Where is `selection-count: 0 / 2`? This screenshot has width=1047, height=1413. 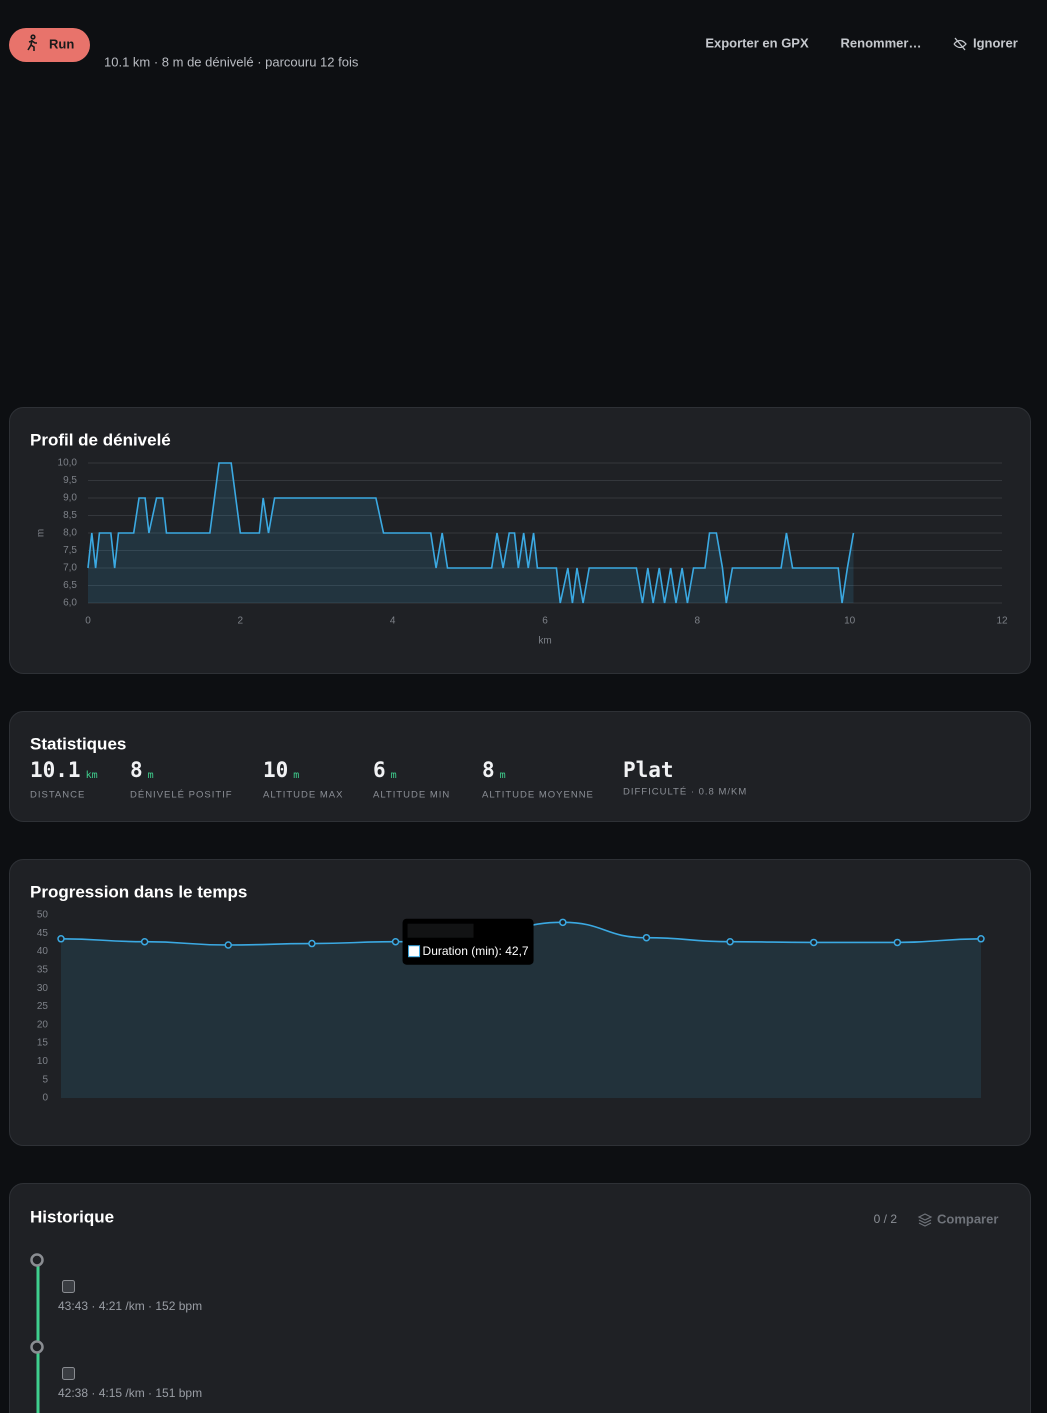 selection-count: 0 / 2 is located at coordinates (886, 1219).